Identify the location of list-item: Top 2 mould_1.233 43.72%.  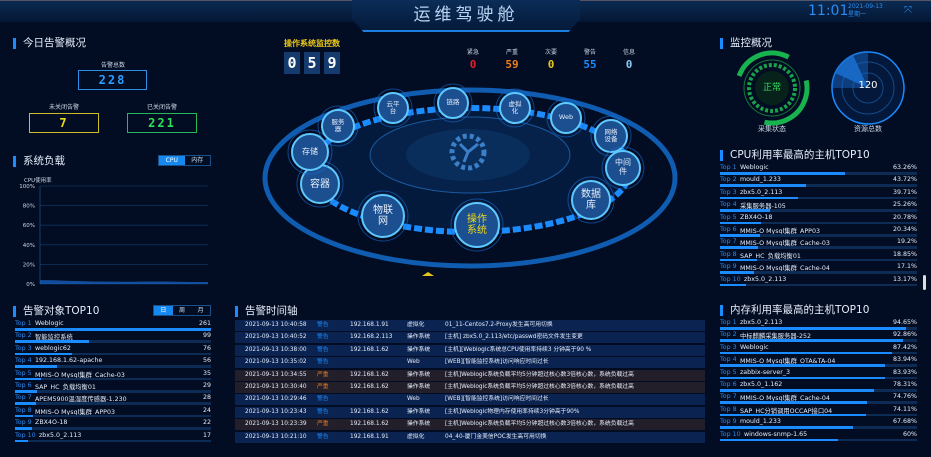
(818, 182).